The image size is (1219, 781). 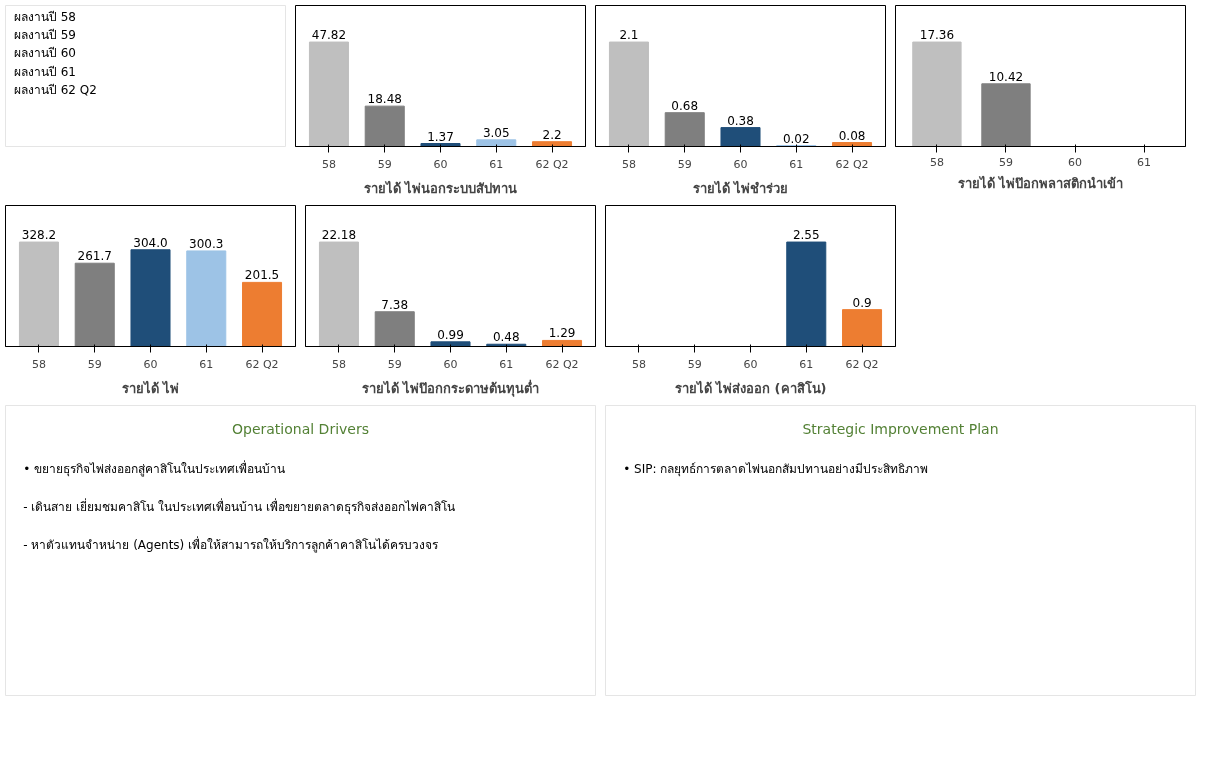 I want to click on text: Operational Drivers, so click(x=300, y=428).